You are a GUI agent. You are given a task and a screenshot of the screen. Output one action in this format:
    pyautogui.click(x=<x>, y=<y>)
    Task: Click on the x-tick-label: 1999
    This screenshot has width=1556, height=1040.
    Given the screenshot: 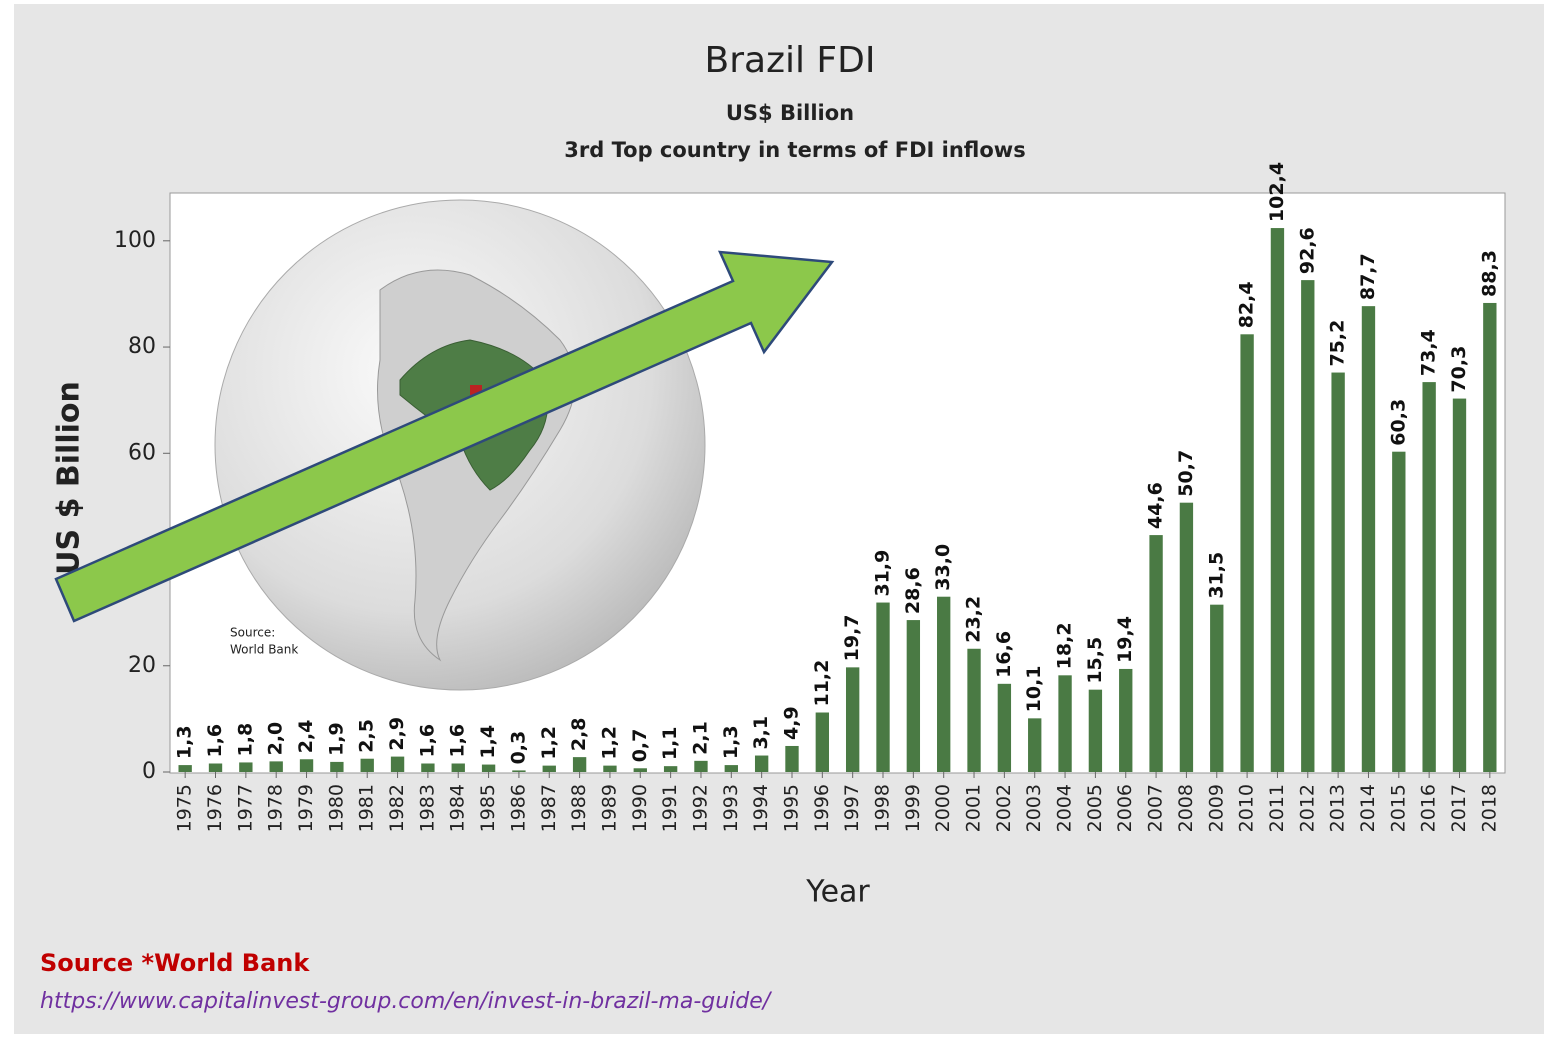 What is the action you would take?
    pyautogui.click(x=913, y=808)
    